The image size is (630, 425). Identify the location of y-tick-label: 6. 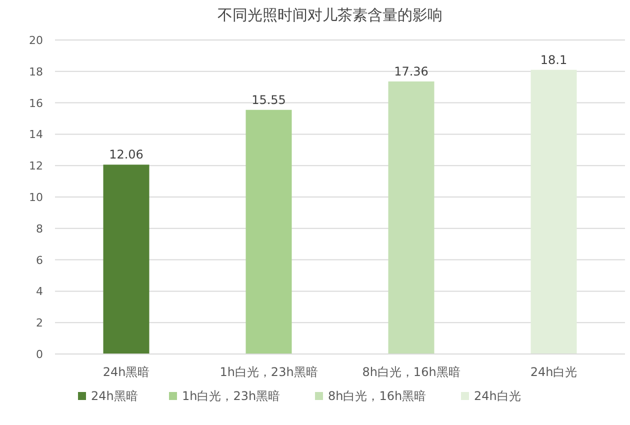
(39, 260).